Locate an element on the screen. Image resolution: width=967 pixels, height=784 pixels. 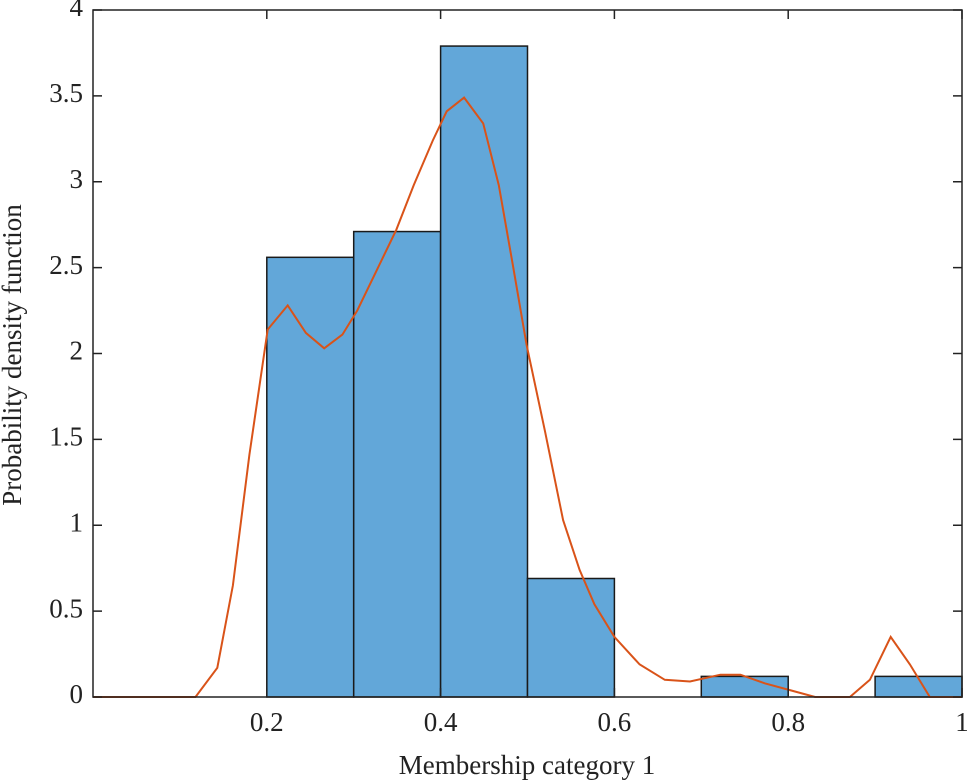
y-tick-label: 1 is located at coordinates (77, 522).